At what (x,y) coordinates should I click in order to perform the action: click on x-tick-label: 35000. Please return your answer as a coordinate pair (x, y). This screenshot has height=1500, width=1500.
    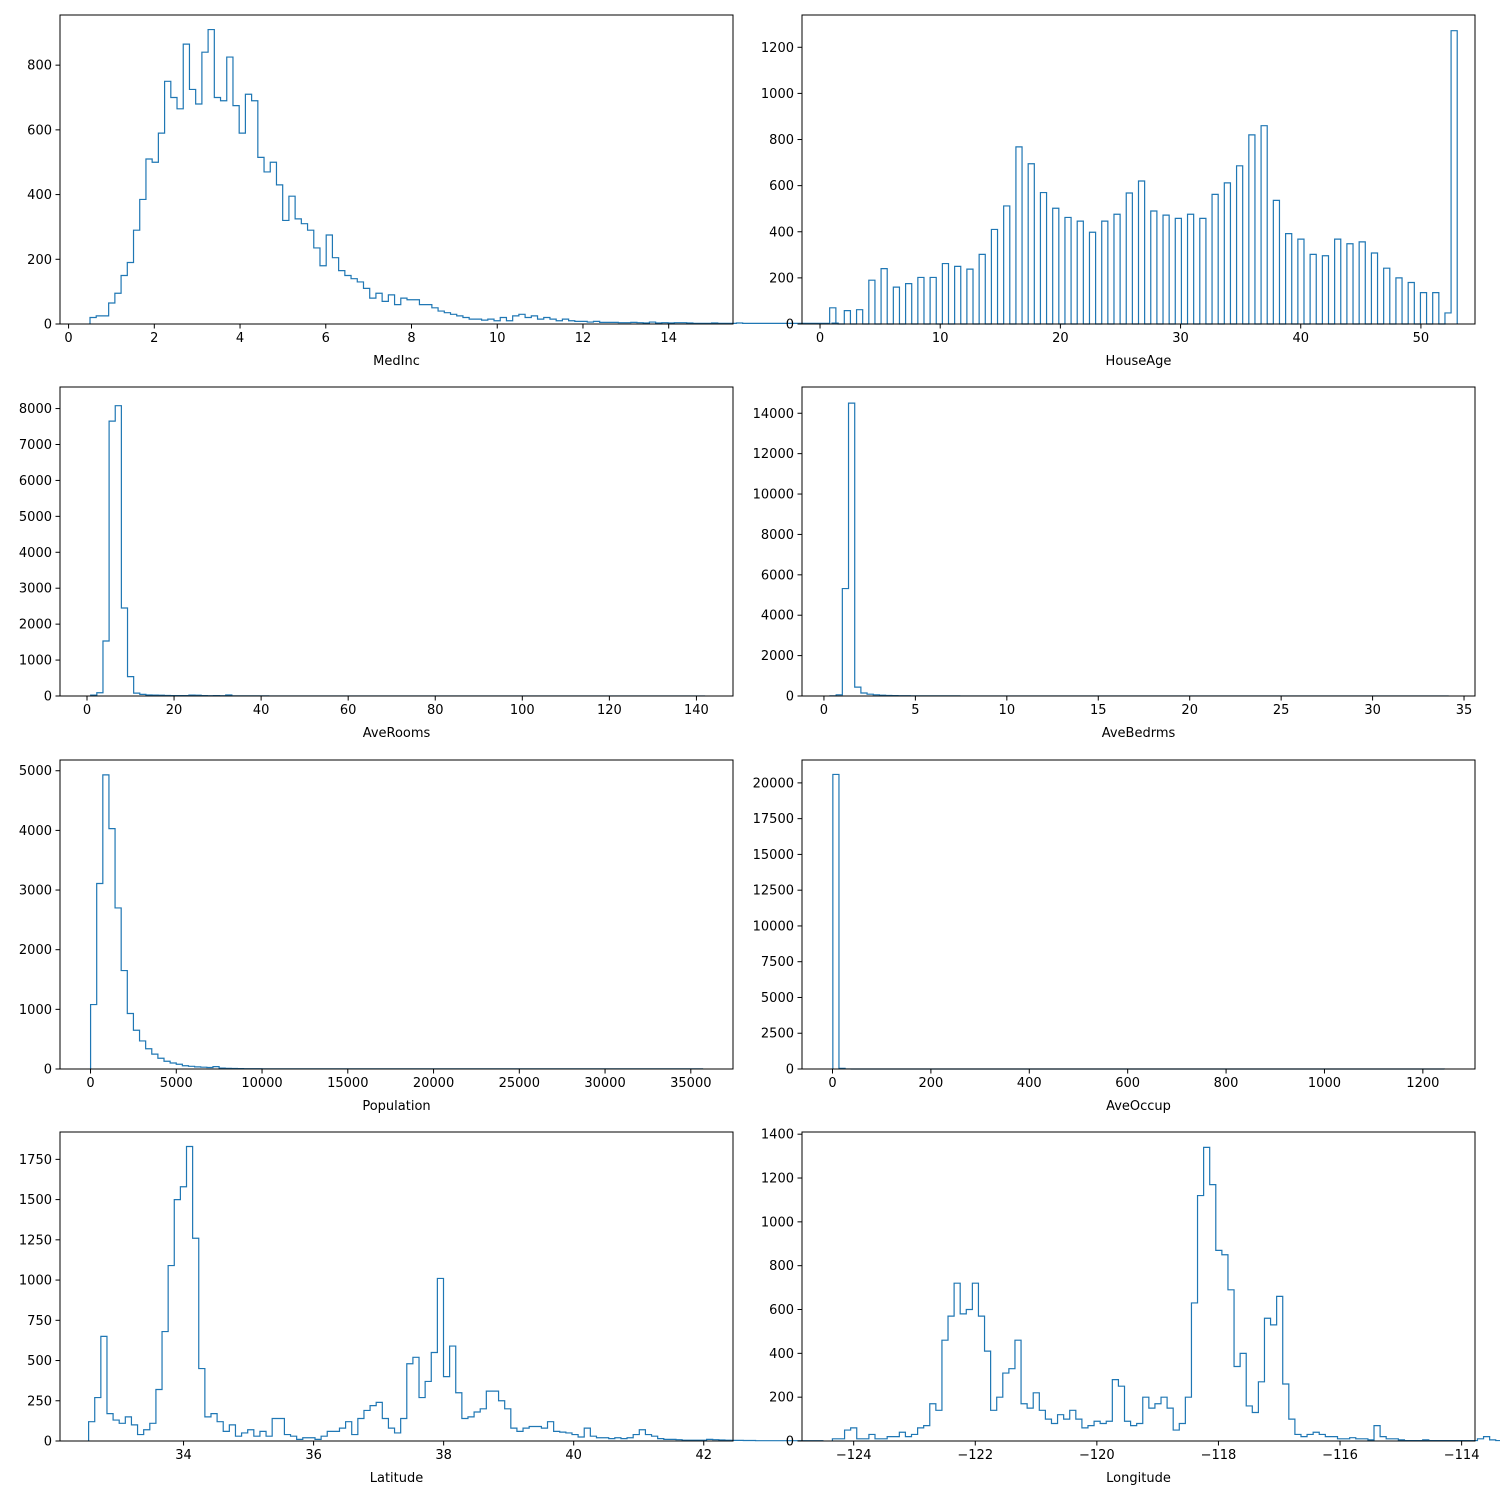
    Looking at the image, I should click on (690, 1083).